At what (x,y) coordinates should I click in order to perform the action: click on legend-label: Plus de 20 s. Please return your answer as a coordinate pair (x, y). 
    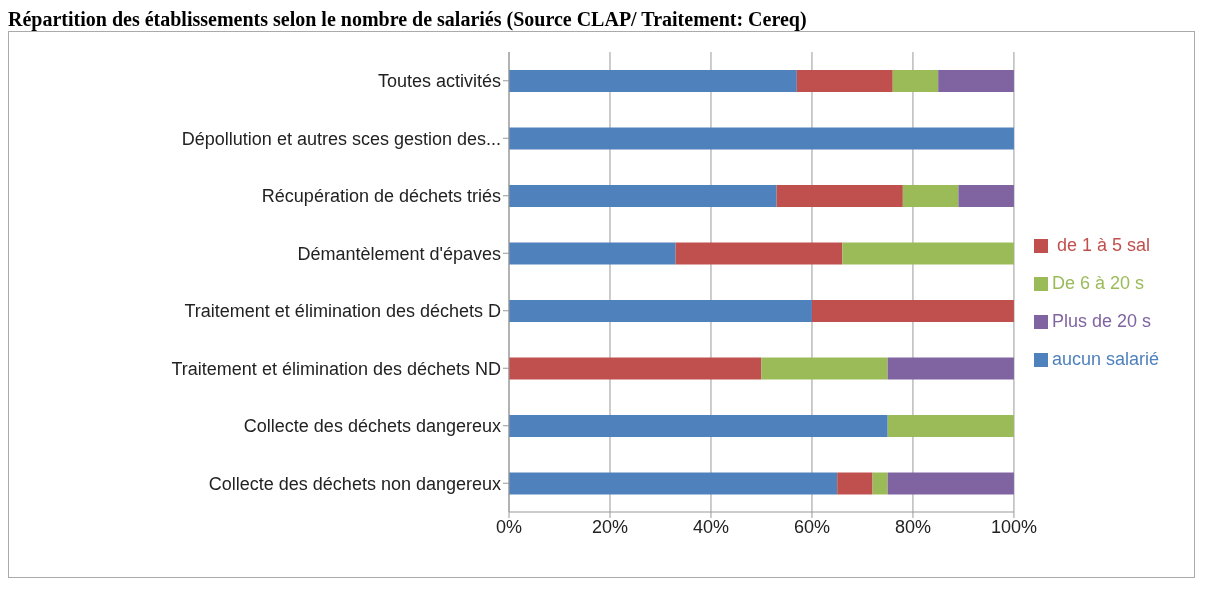
    Looking at the image, I should click on (1101, 321).